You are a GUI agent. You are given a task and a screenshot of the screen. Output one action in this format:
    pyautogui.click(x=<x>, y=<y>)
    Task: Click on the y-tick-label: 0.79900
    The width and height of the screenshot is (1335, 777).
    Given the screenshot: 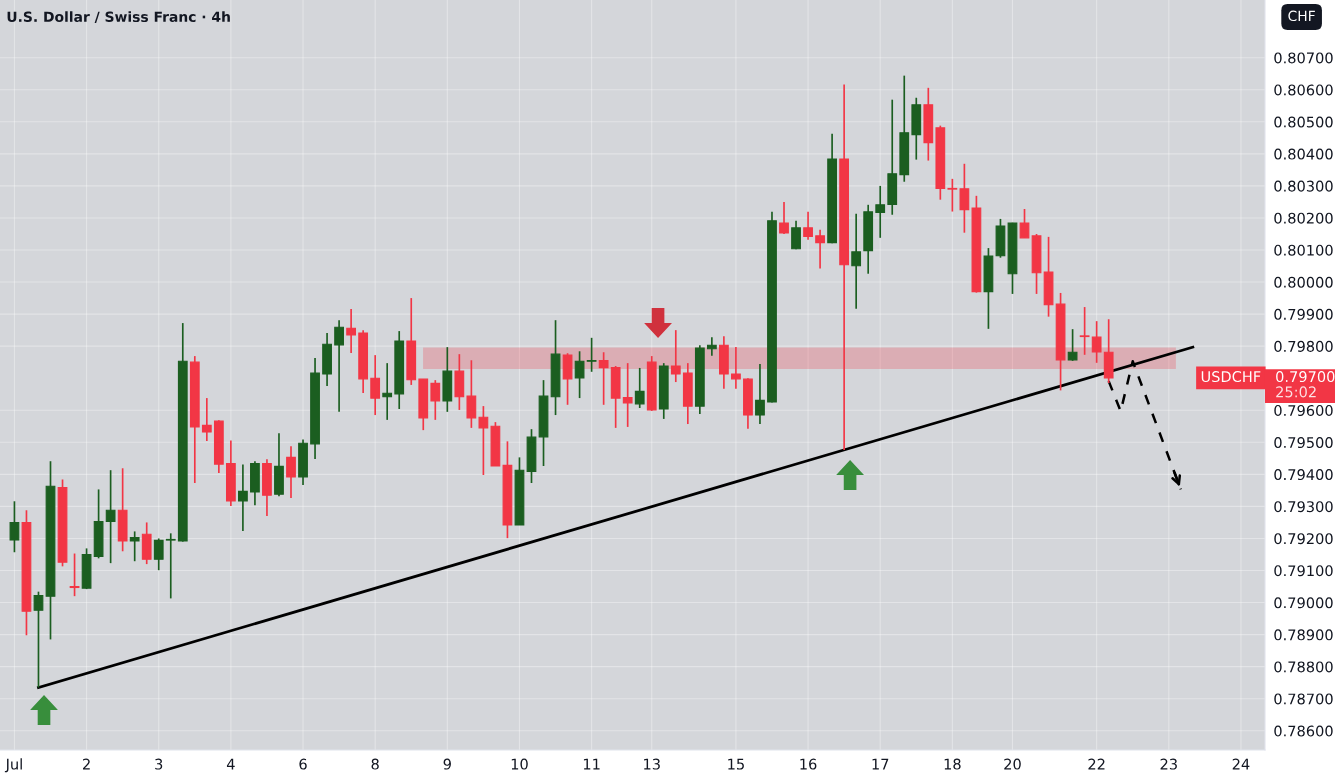 What is the action you would take?
    pyautogui.click(x=1303, y=314)
    